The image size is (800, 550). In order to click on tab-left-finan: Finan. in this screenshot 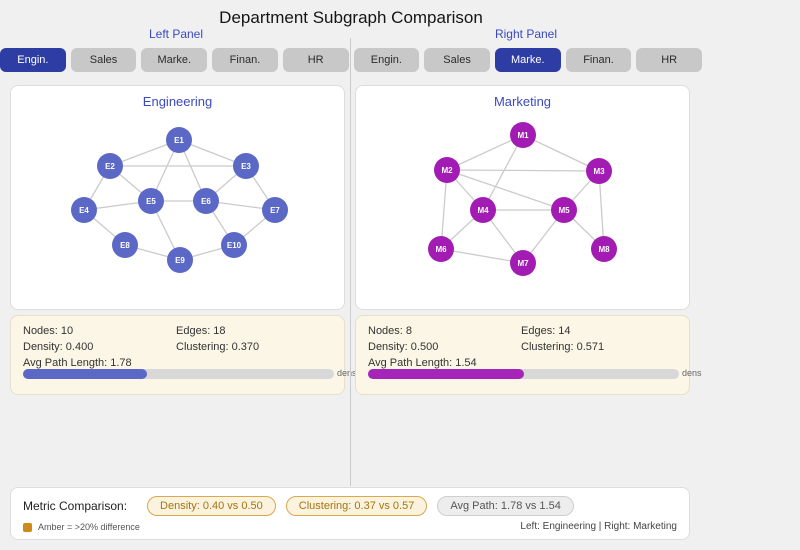, I will do `click(245, 60)`.